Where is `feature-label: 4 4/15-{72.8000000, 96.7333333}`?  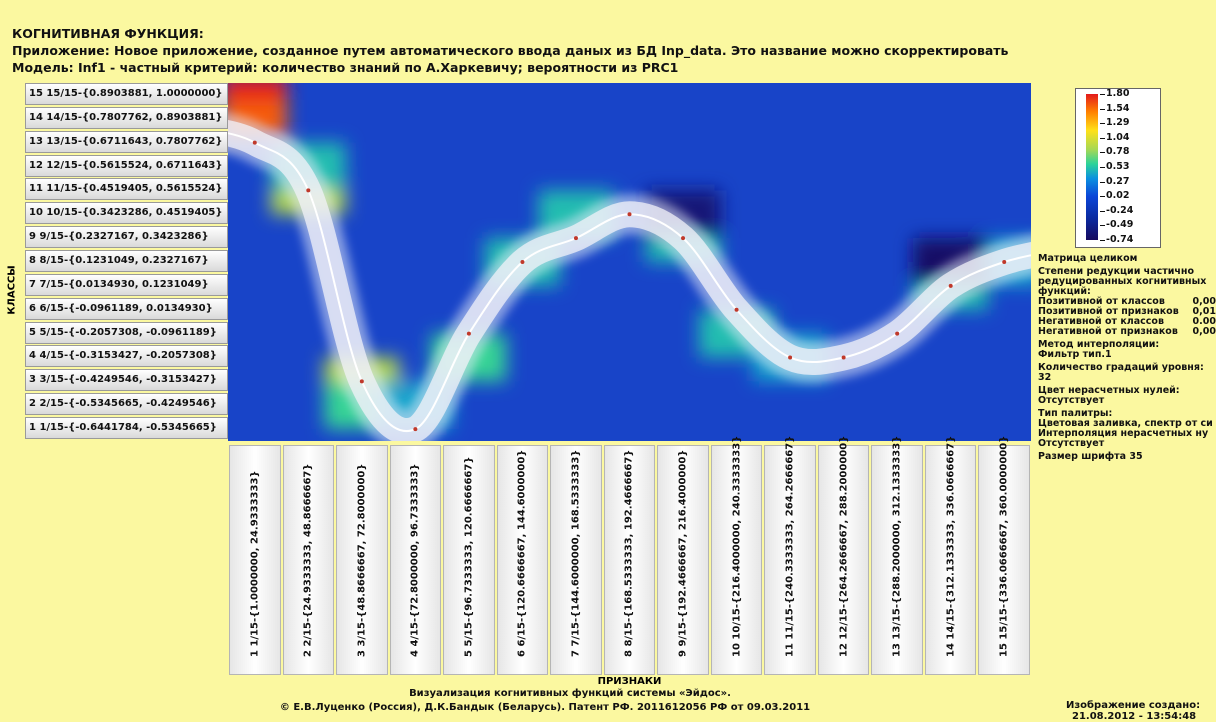
feature-label: 4 4/15-{72.8000000, 96.7333333} is located at coordinates (415, 560).